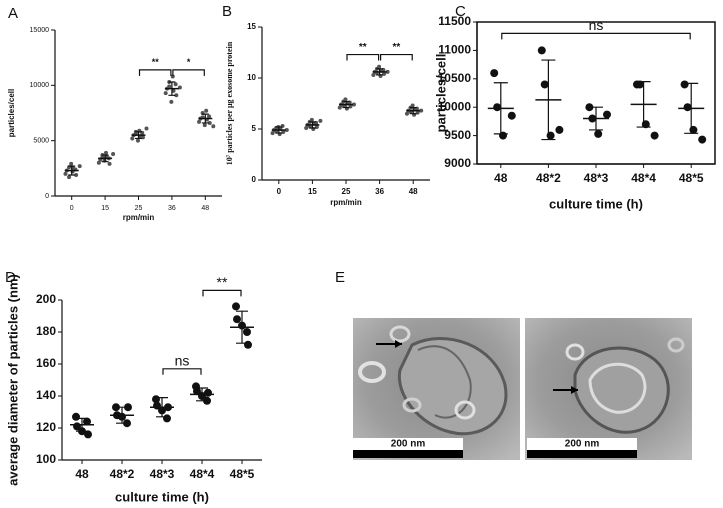  What do you see at coordinates (457, 163) in the screenshot?
I see `y-tick-label: 9000` at bounding box center [457, 163].